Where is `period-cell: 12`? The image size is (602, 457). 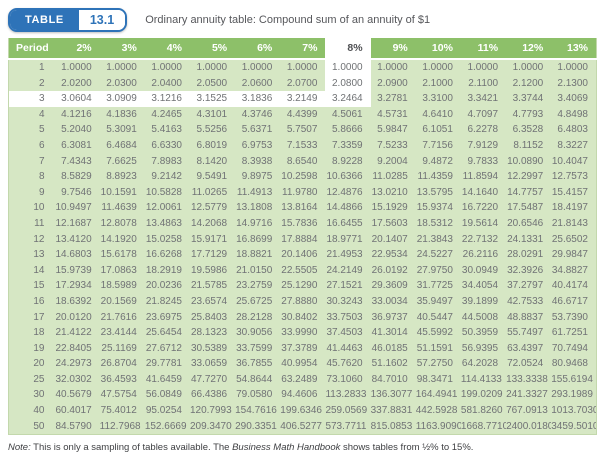 period-cell: 12 is located at coordinates (31, 239).